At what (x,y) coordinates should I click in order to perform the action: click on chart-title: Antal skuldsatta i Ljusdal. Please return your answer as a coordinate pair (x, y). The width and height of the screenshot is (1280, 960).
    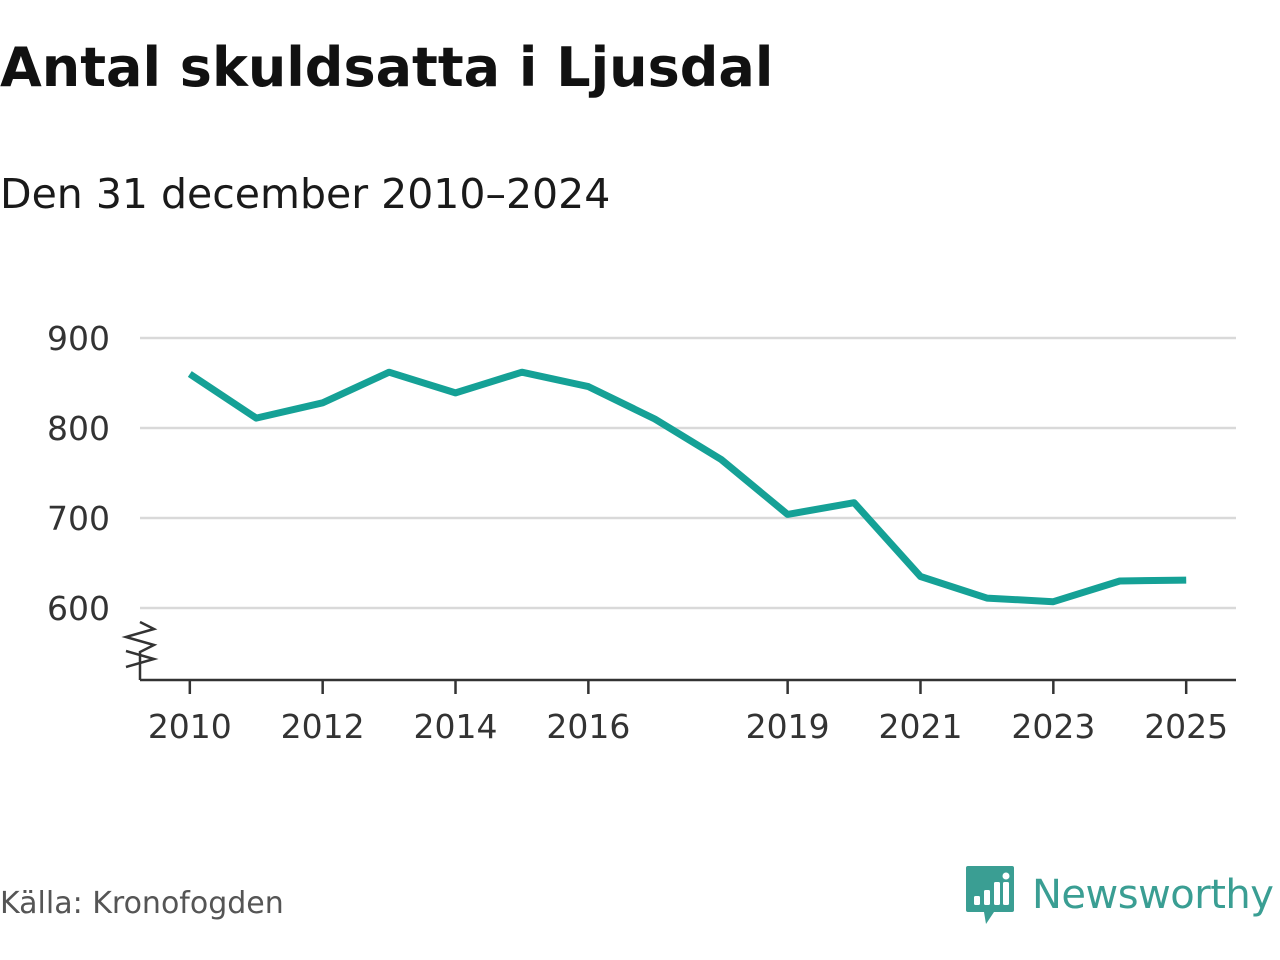
    Looking at the image, I should click on (387, 67).